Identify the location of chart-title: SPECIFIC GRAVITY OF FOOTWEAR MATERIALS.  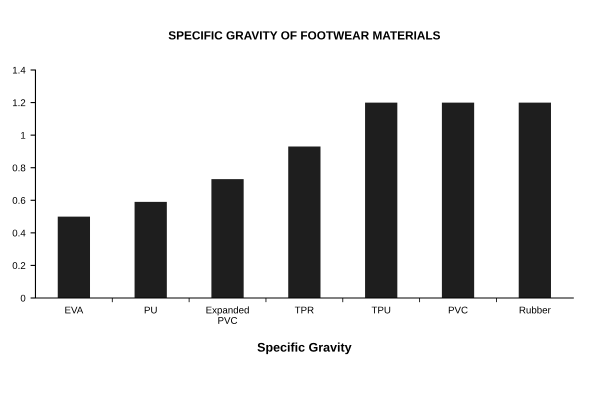
(304, 35).